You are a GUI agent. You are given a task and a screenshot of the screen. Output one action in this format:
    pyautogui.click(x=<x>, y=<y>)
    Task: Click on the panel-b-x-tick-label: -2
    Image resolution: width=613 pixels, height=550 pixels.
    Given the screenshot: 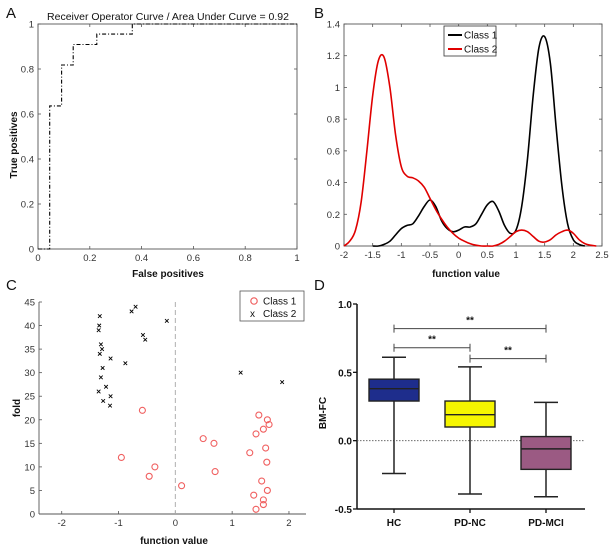 What is the action you would take?
    pyautogui.click(x=344, y=255)
    